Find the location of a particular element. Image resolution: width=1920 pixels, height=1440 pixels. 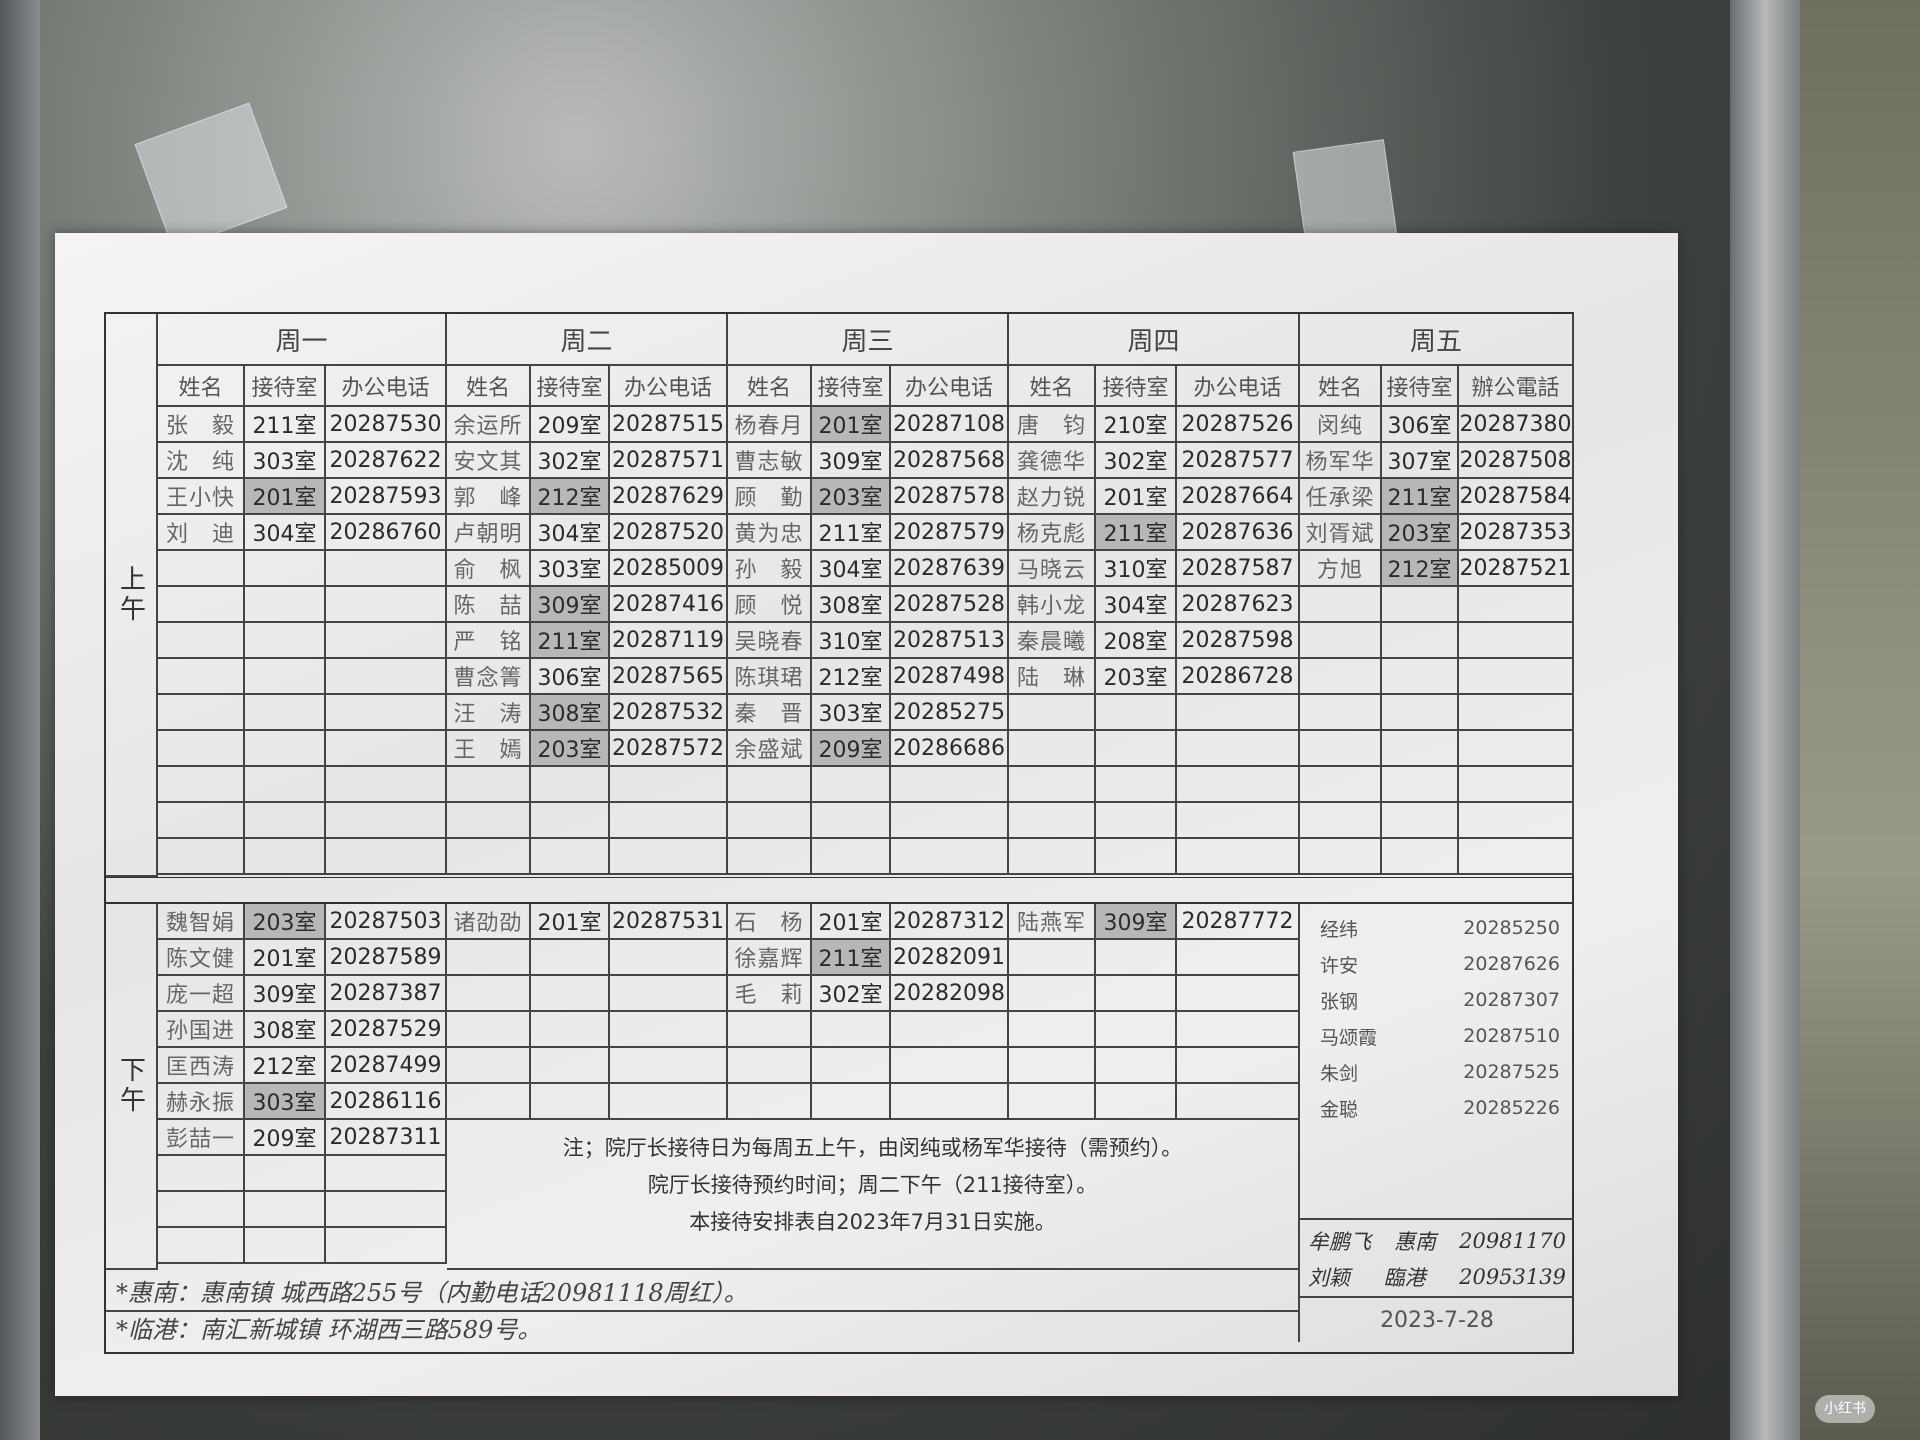

staff-name: 俞 枫 is located at coordinates (489, 569).